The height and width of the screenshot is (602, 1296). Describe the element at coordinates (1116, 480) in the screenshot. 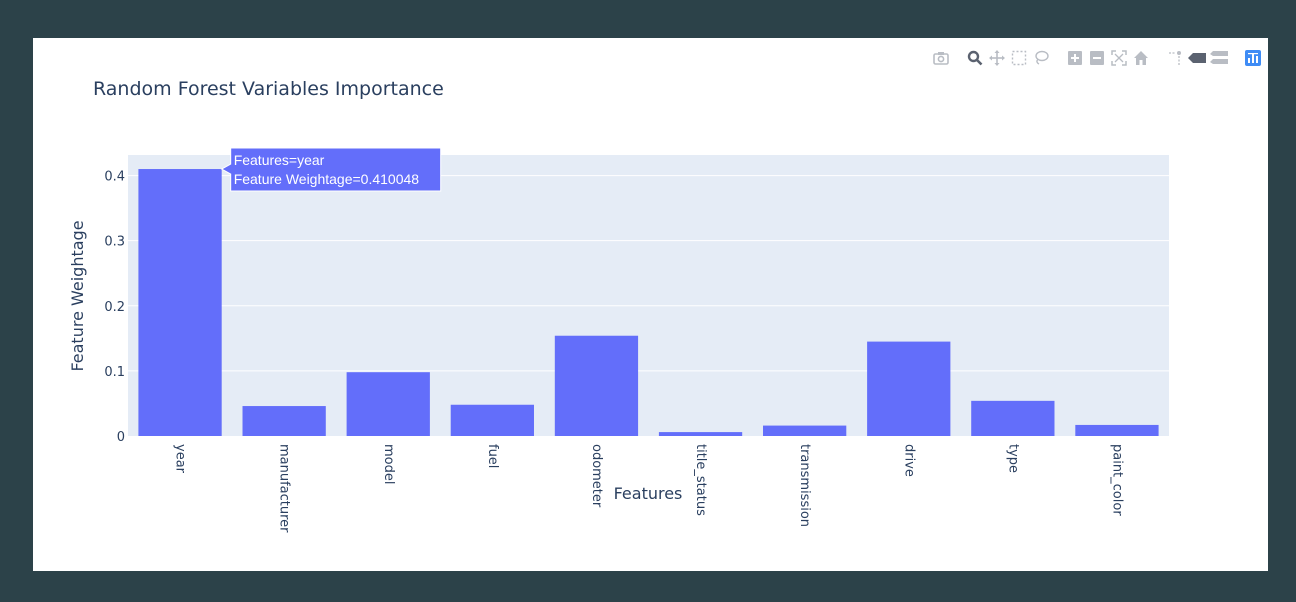

I see `x-tick-label: paint_color` at that location.